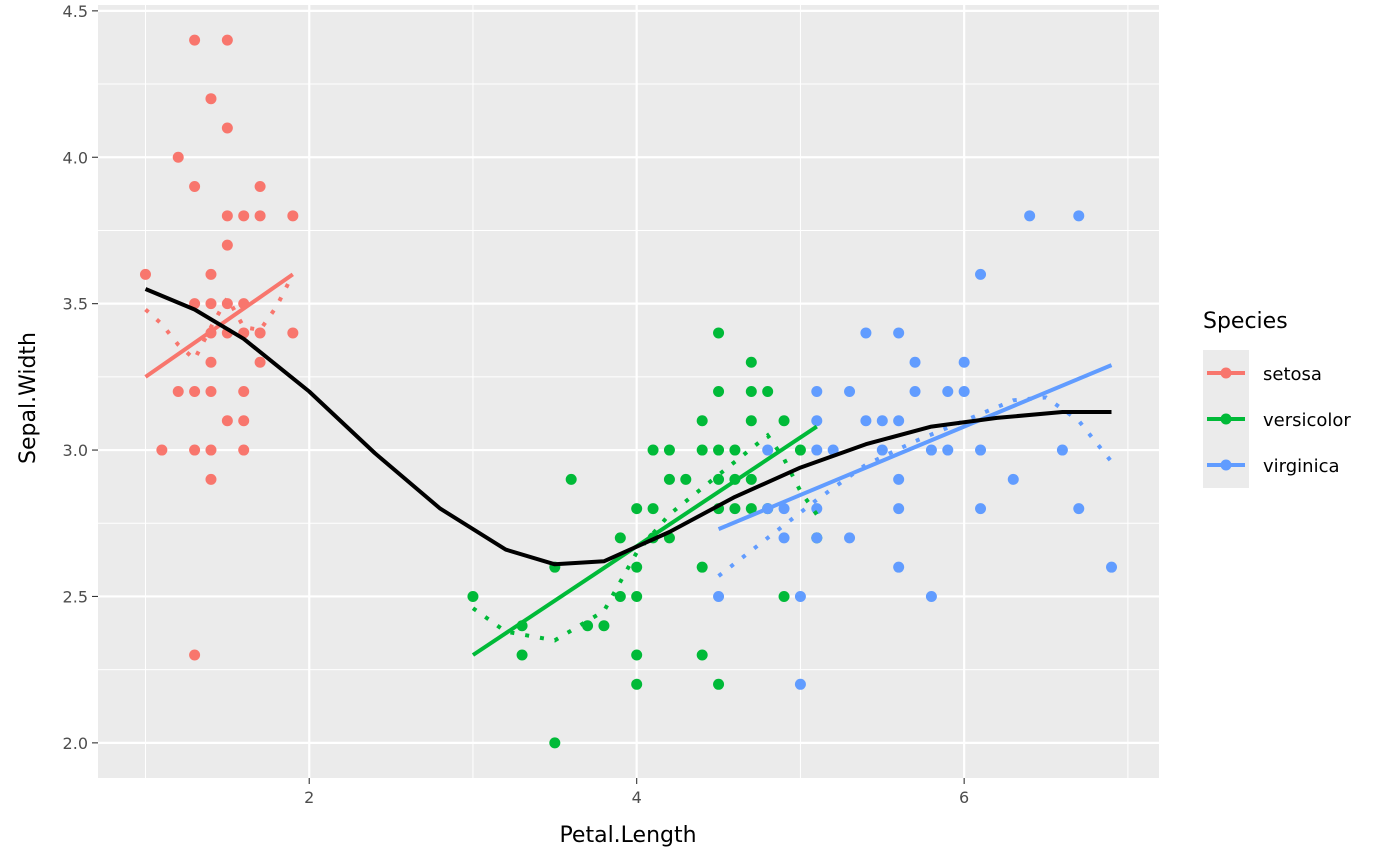 The image size is (1400, 866). What do you see at coordinates (1226, 419) in the screenshot?
I see `legend-key-point-versicolor` at bounding box center [1226, 419].